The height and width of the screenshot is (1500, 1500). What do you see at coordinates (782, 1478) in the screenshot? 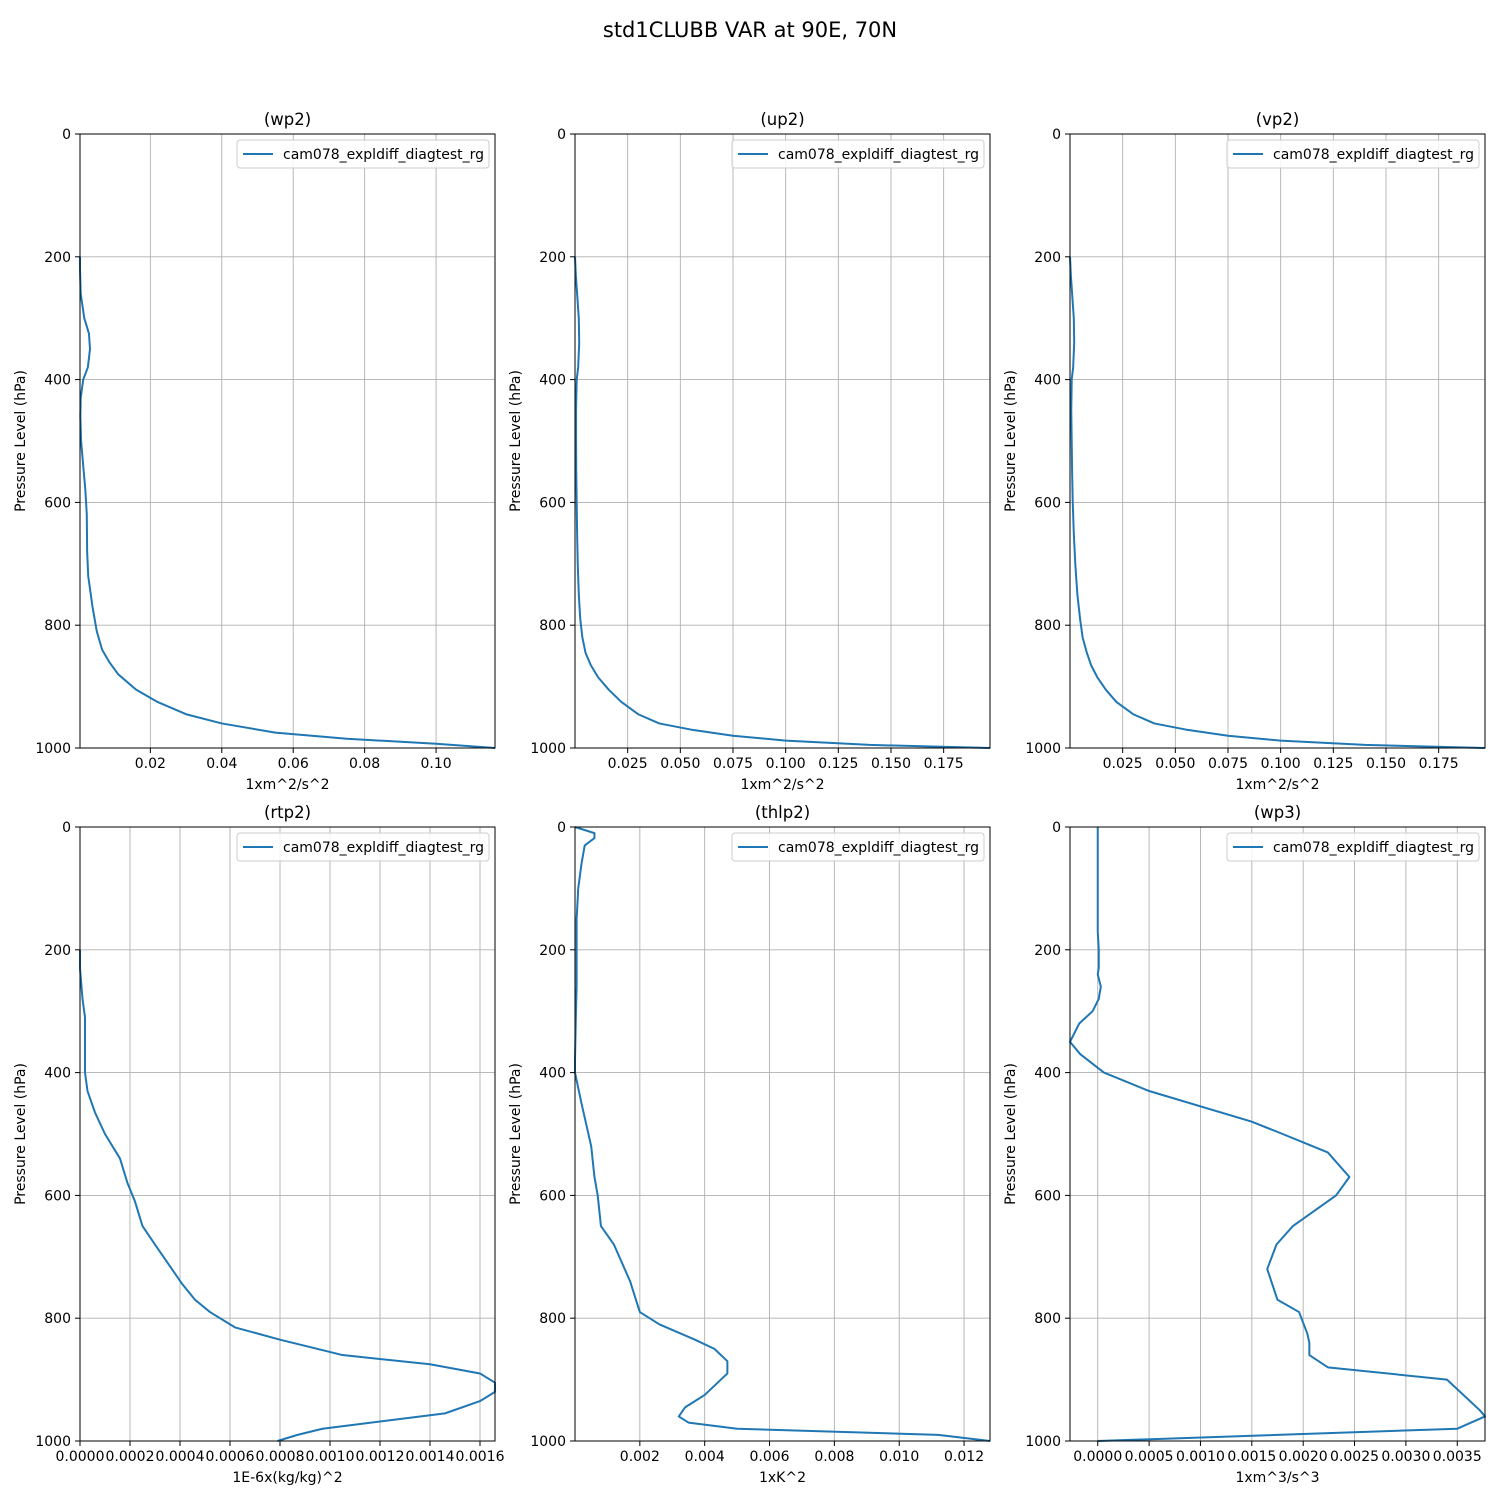
I see `x-axis-label: 1xK^2` at bounding box center [782, 1478].